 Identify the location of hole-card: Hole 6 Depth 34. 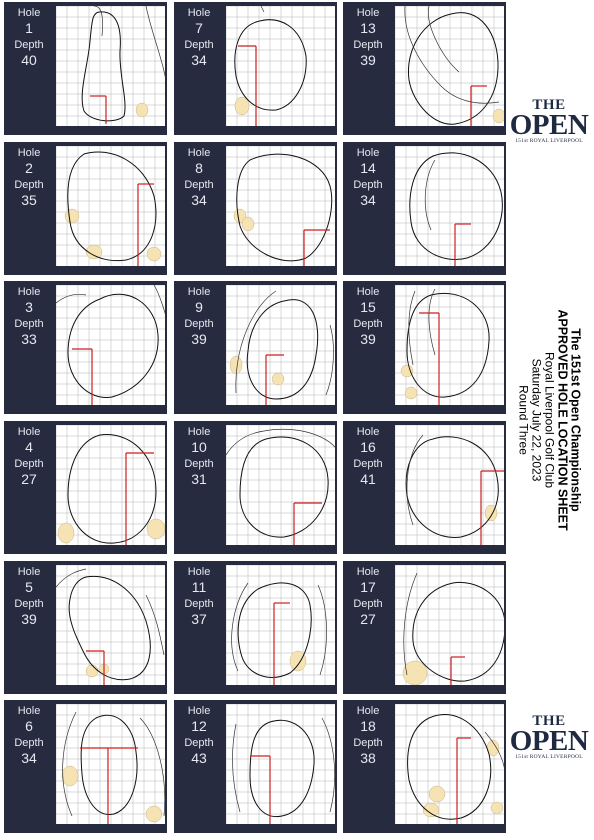
(85, 766).